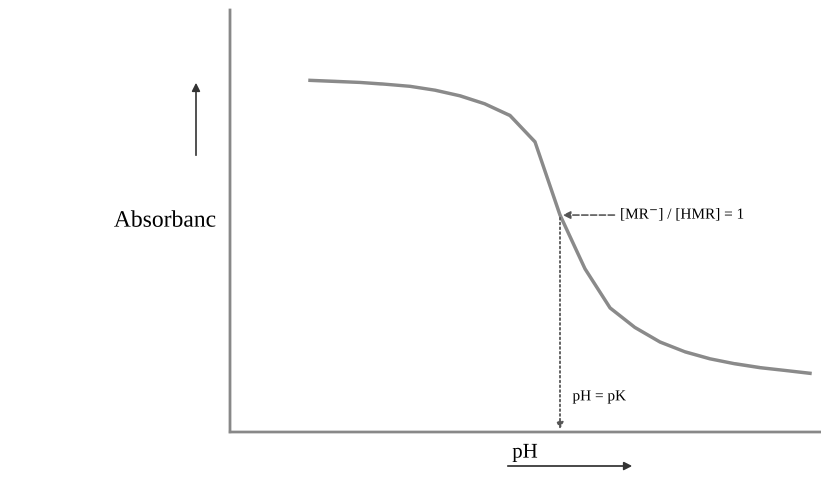 This screenshot has height=479, width=821. Describe the element at coordinates (682, 214) in the screenshot. I see `annotation: [MR$^{−}$] / [HMR] = 1` at that location.